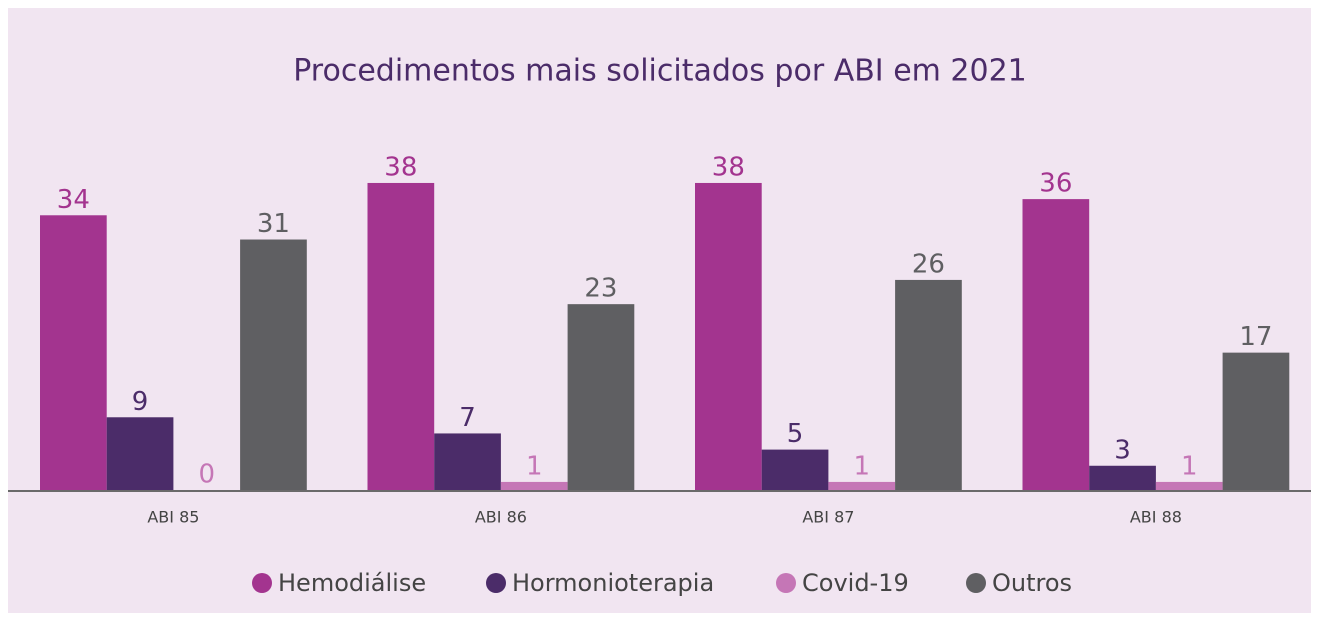 This screenshot has width=1319, height=621. I want to click on x-tick-label: ABI 85, so click(173, 517).